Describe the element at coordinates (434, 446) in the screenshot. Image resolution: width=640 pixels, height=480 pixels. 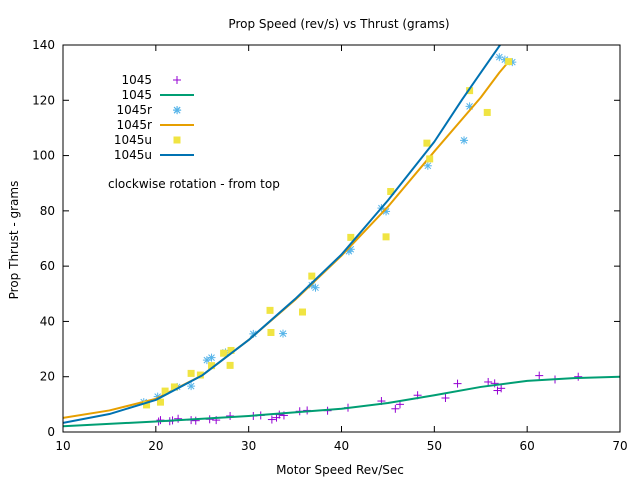
I see `x-tick-label: 50` at that location.